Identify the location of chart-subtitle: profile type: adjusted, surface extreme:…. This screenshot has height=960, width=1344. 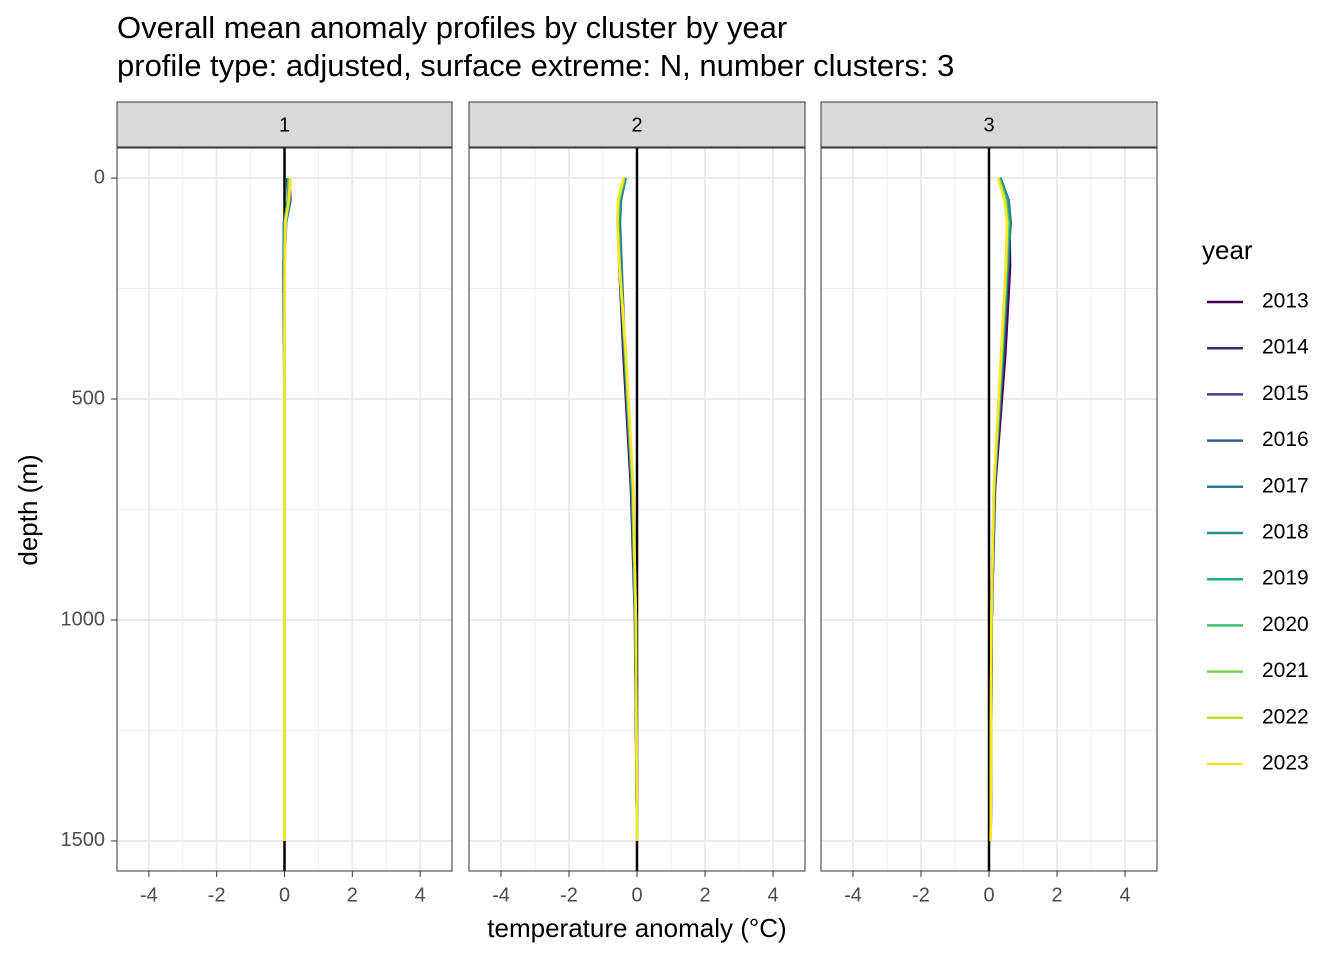
(535, 65).